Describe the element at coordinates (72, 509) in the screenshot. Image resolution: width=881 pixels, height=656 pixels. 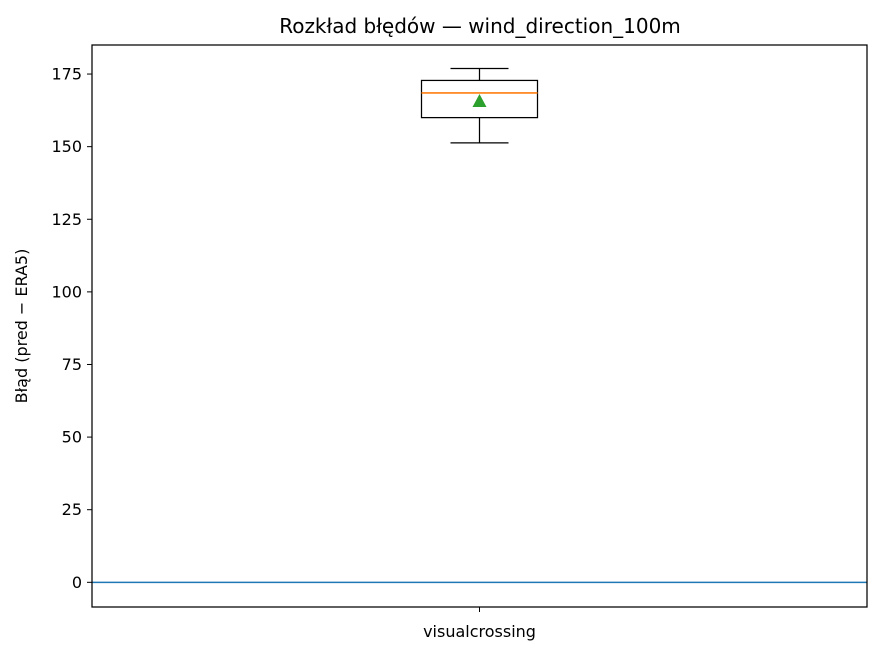
I see `y-tick-label: 25` at that location.